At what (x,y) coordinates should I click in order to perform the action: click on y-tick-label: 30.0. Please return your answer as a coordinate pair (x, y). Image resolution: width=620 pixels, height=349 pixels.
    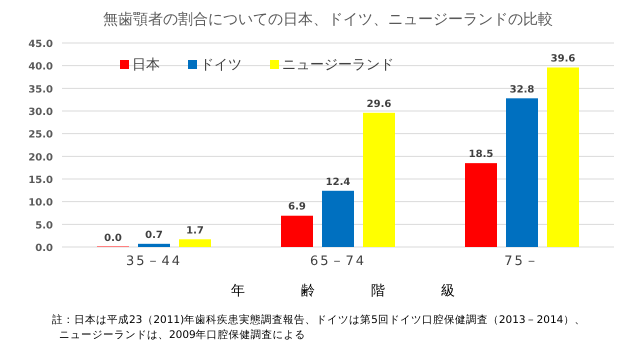
    Looking at the image, I should click on (41, 112).